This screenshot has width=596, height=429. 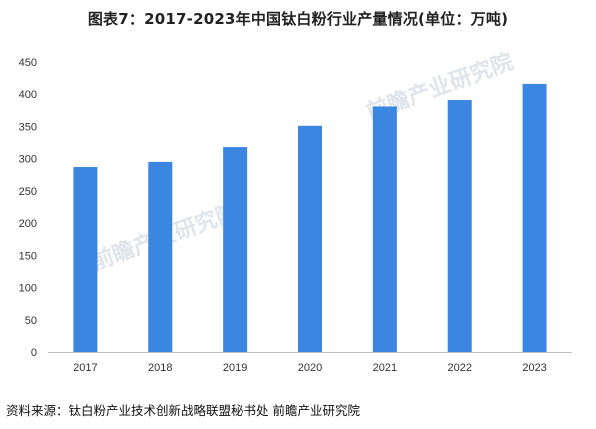 What do you see at coordinates (85, 259) in the screenshot?
I see `bar-2017` at bounding box center [85, 259].